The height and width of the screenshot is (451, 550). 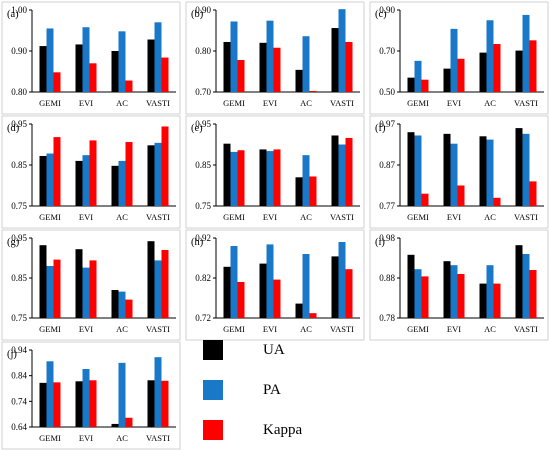 I want to click on y-tick-label: 0.87, so click(x=387, y=165).